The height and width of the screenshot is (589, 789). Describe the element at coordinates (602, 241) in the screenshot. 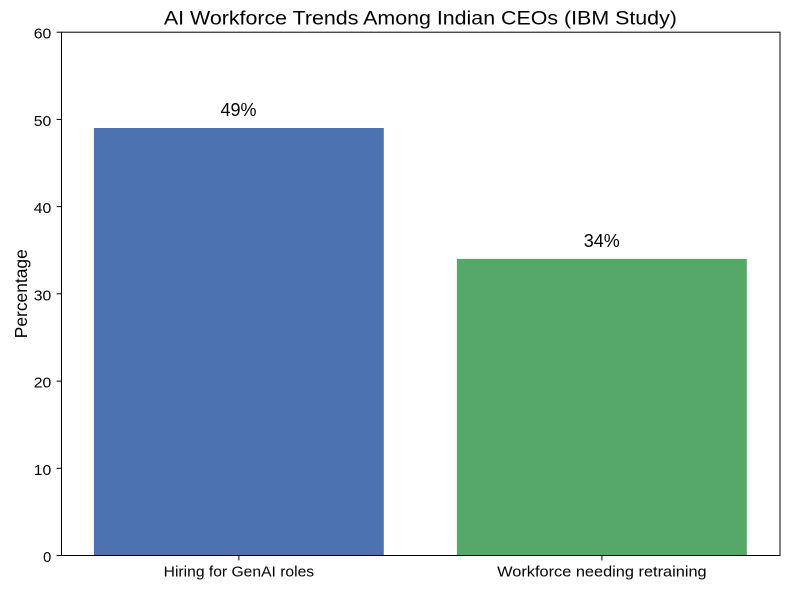

I see `svg-text: 34%` at that location.